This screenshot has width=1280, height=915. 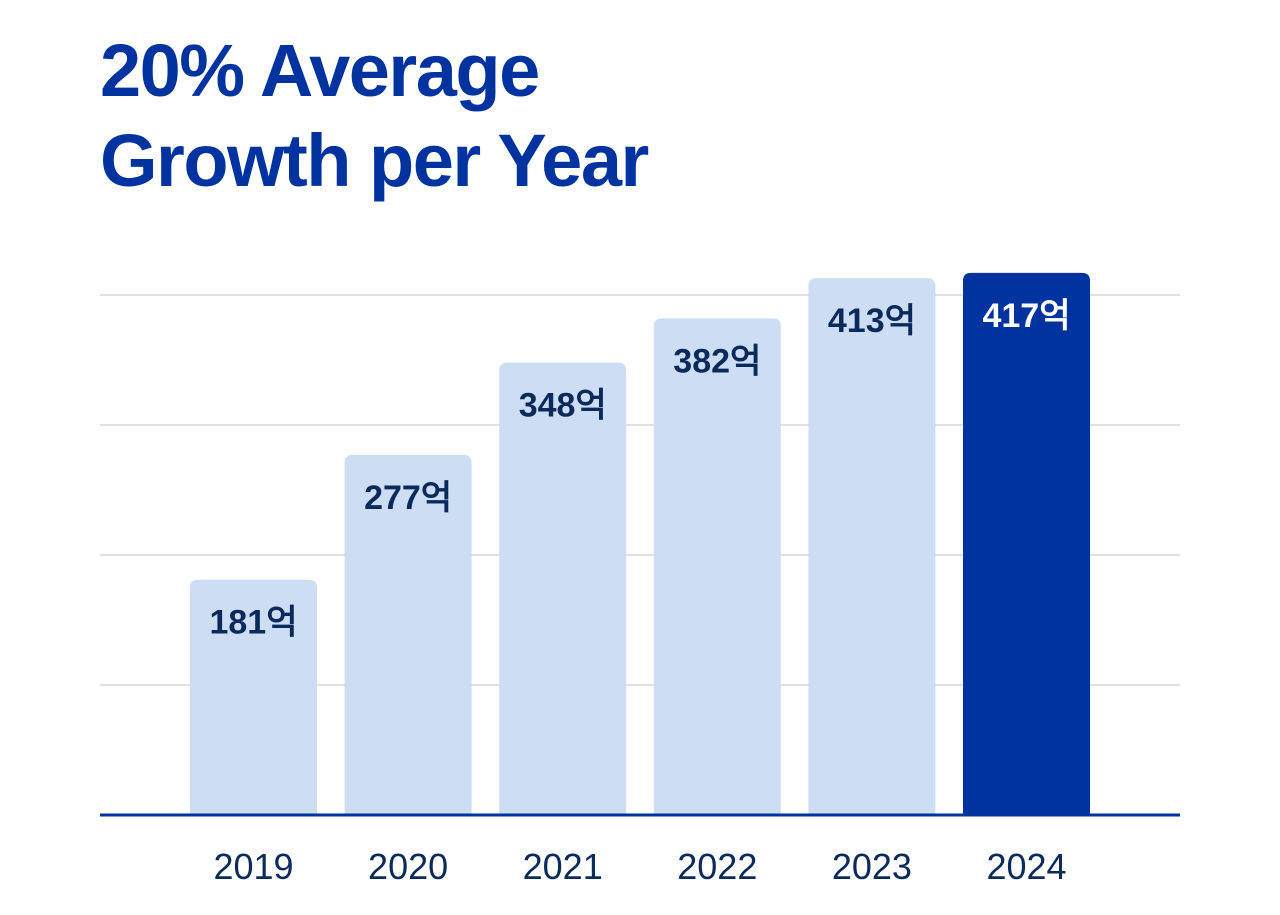 What do you see at coordinates (717, 566) in the screenshot?
I see `bar-2022` at bounding box center [717, 566].